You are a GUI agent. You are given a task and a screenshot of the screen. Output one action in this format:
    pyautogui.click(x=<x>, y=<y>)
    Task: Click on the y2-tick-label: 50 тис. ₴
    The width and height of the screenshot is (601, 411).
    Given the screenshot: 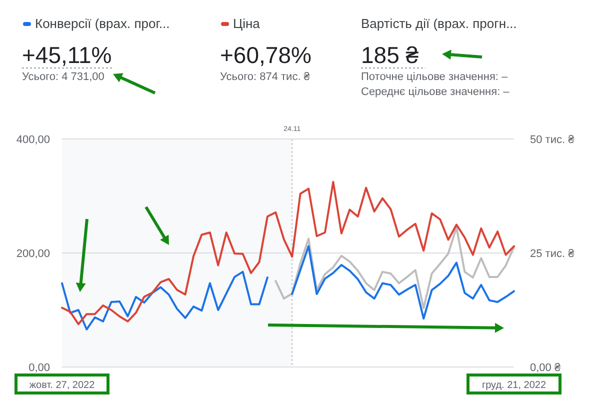 What is the action you would take?
    pyautogui.click(x=553, y=140)
    